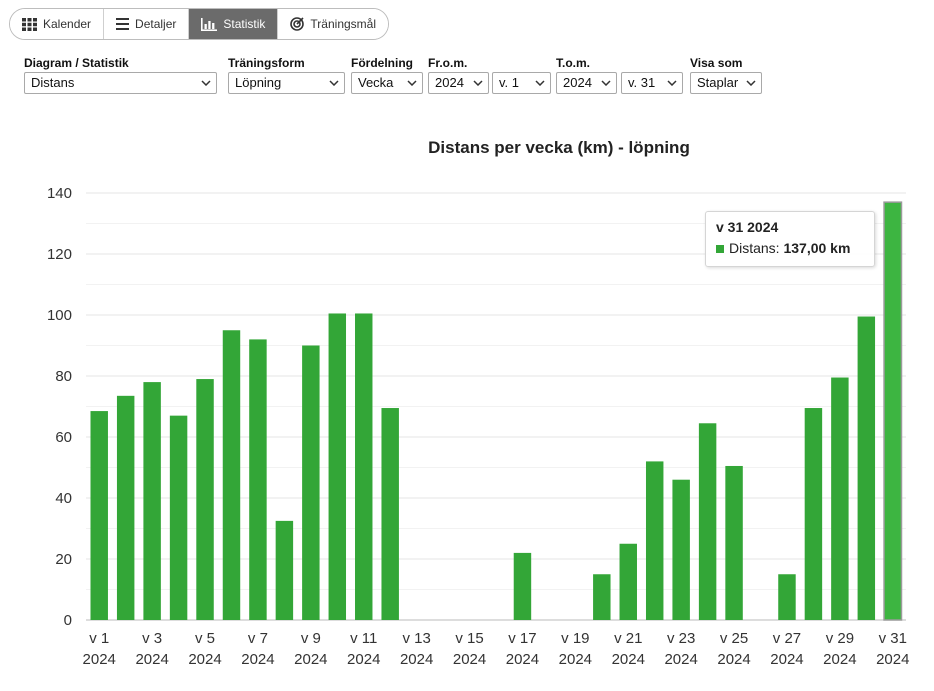 This screenshot has width=934, height=691. What do you see at coordinates (99, 638) in the screenshot?
I see `x-tick-label: v 1` at bounding box center [99, 638].